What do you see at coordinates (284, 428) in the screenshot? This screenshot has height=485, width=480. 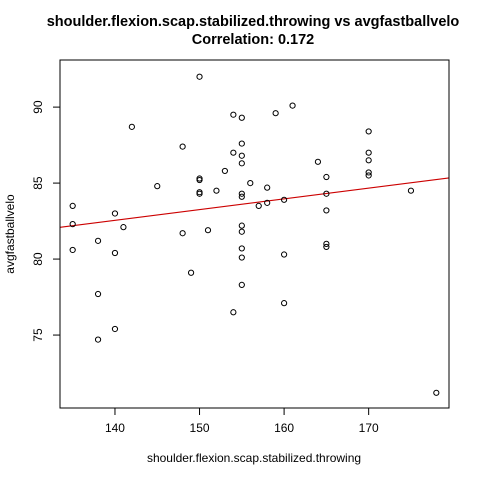 I see `x-tick-label: 160` at bounding box center [284, 428].